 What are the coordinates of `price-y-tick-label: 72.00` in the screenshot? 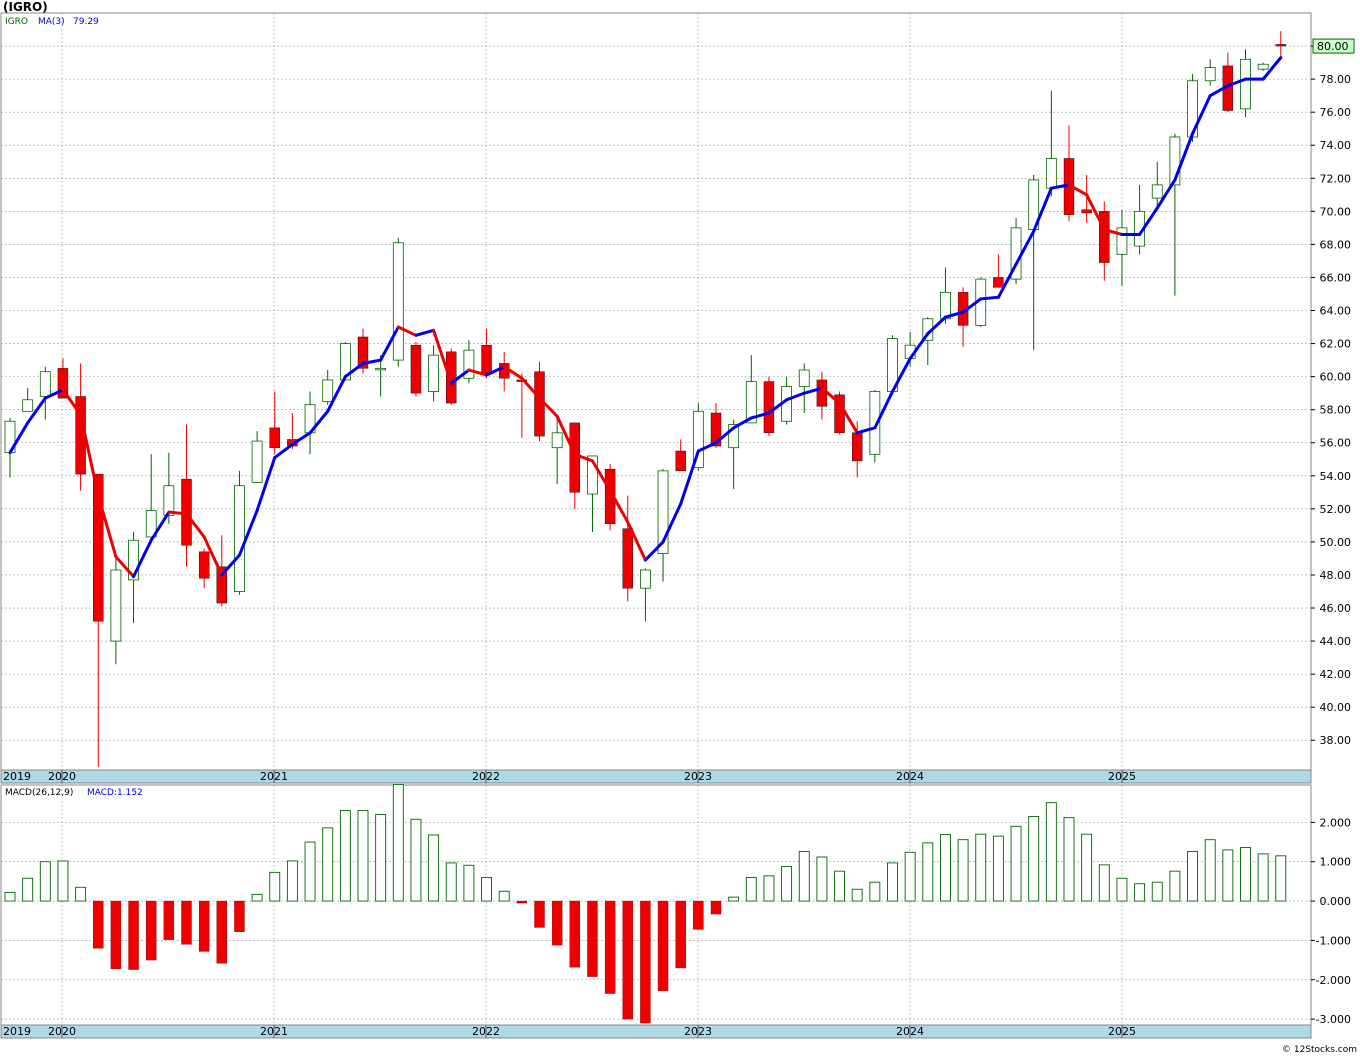 It's located at (1336, 178).